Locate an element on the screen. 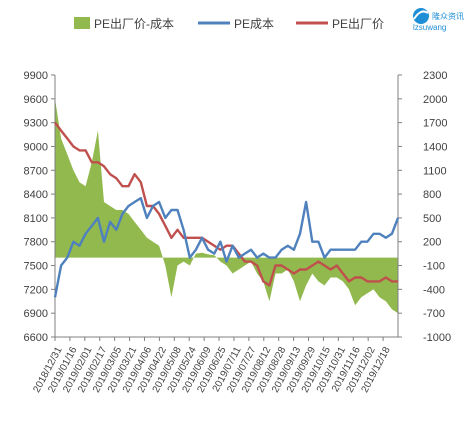 Image resolution: width=469 pixels, height=440 pixels. right-axis-tick-label: -700 is located at coordinates (434, 314).